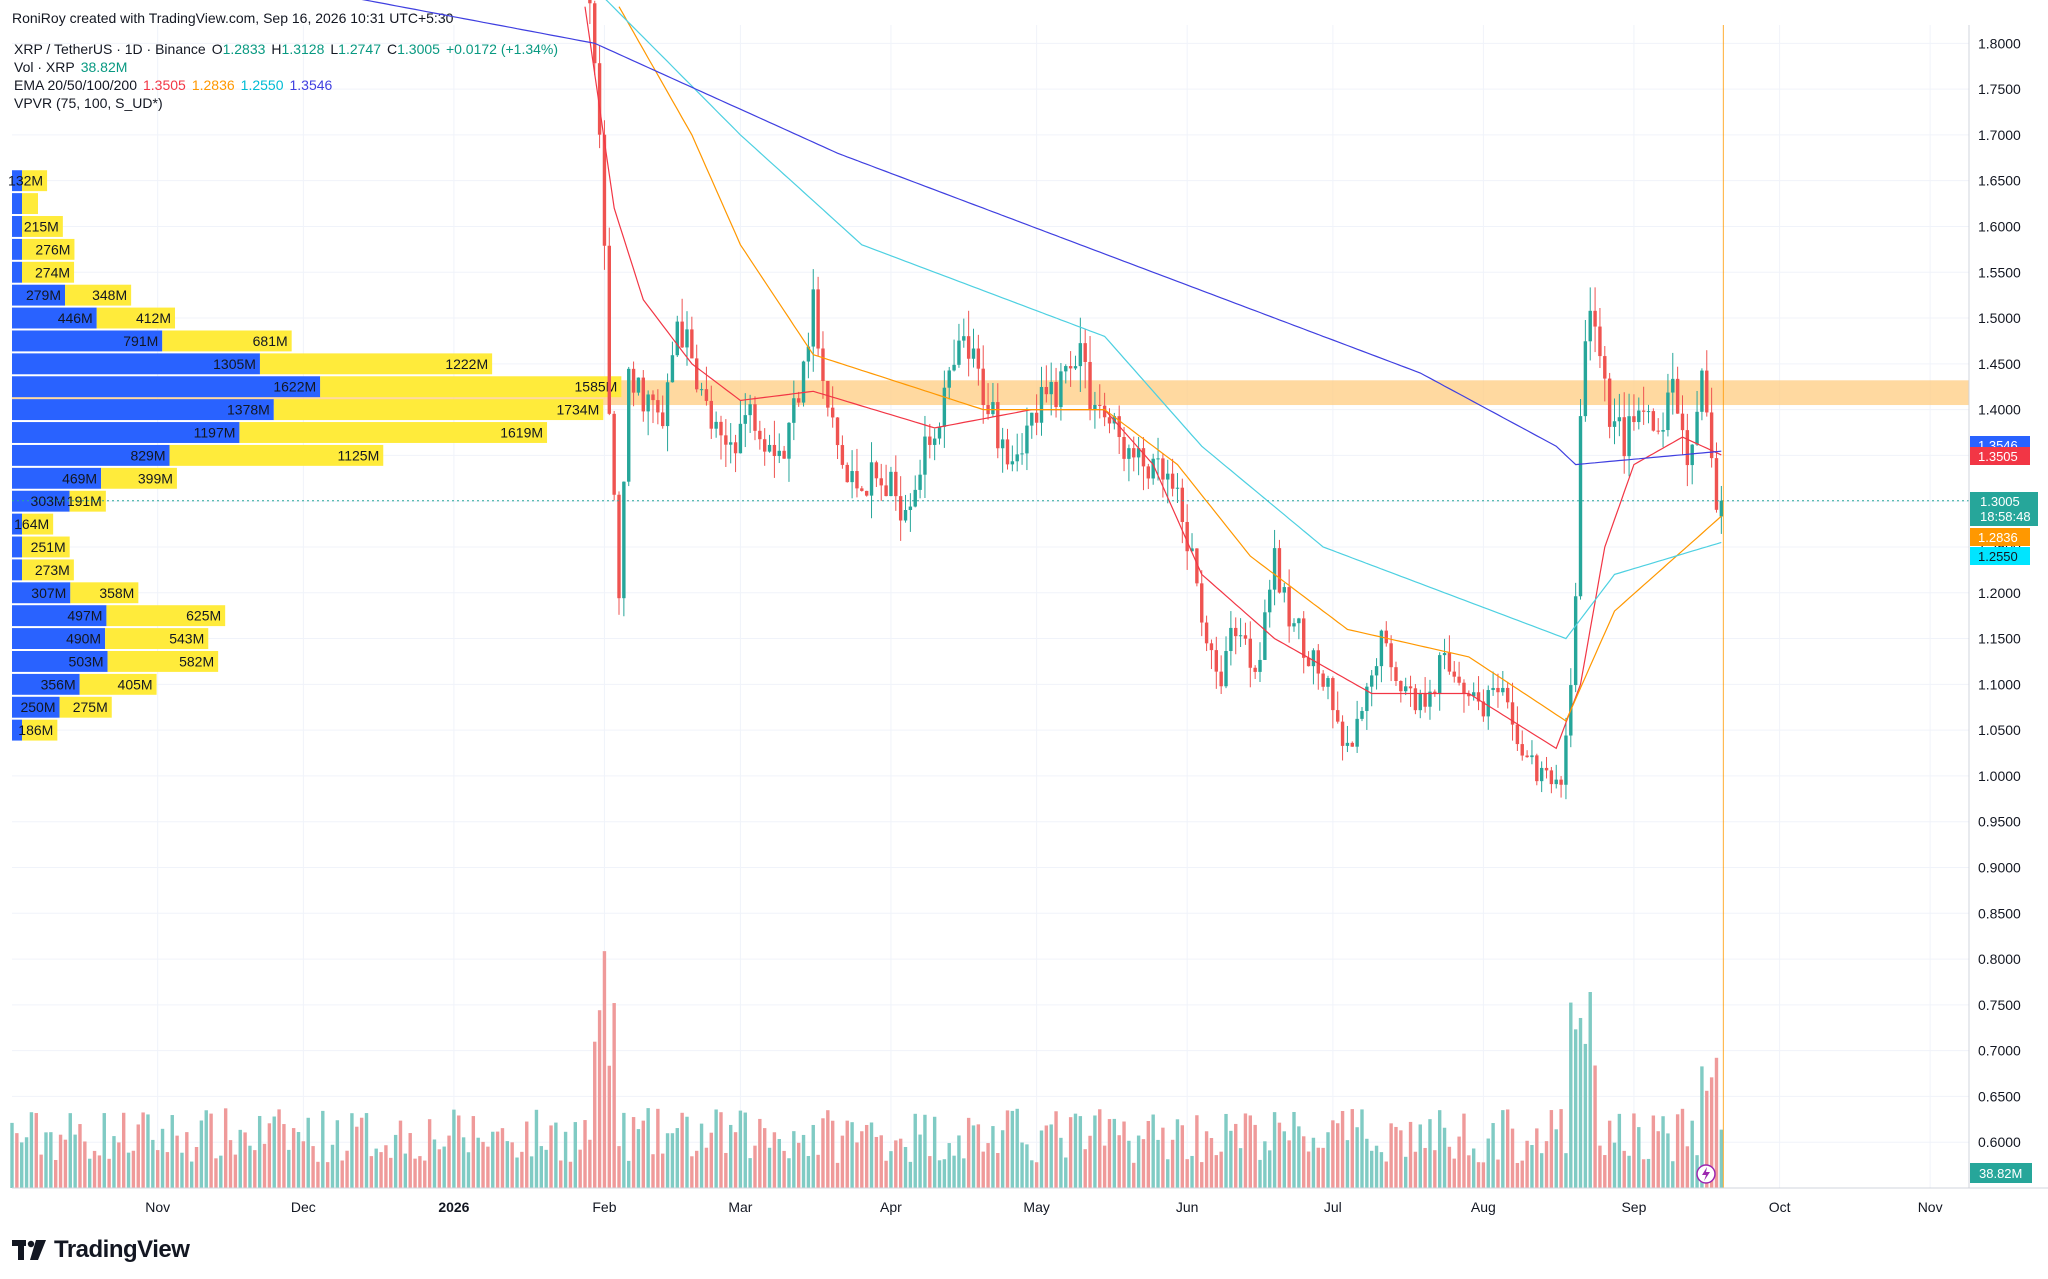  I want to click on tradingview-logo-icon, so click(29, 1250).